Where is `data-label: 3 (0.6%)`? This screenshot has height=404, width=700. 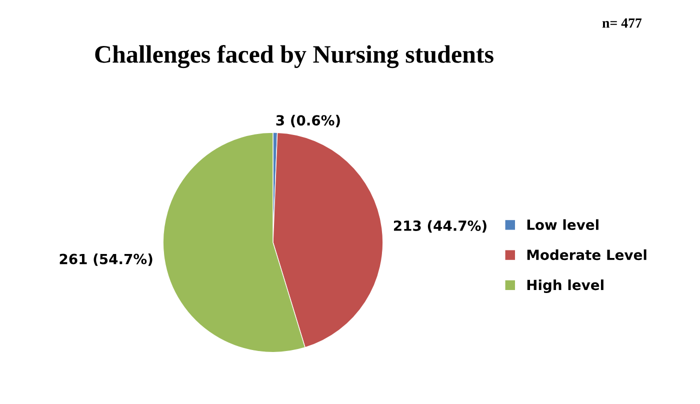
data-label: 3 (0.6%) is located at coordinates (308, 121).